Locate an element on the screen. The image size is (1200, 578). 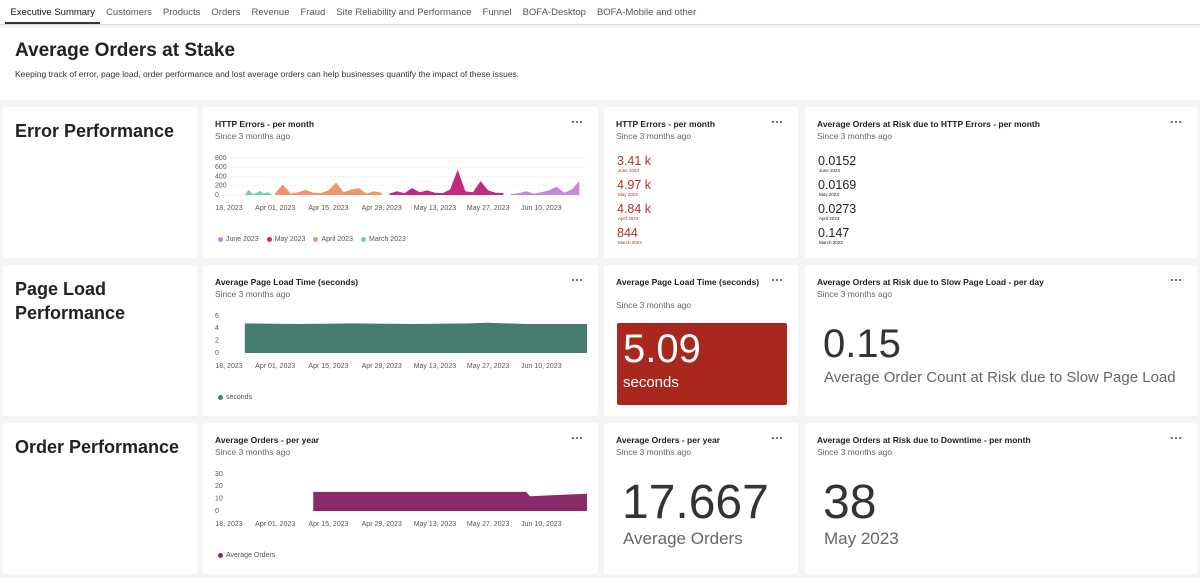
legend-item: Average Orders is located at coordinates (246, 555).